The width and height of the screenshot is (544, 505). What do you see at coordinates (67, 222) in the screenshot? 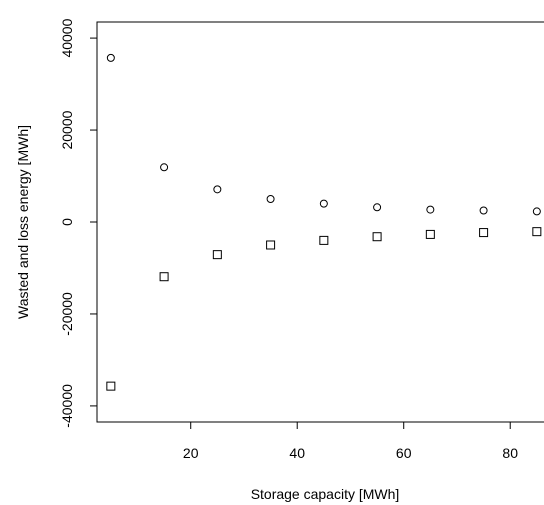
I see `y-tick-label: 0` at bounding box center [67, 222].